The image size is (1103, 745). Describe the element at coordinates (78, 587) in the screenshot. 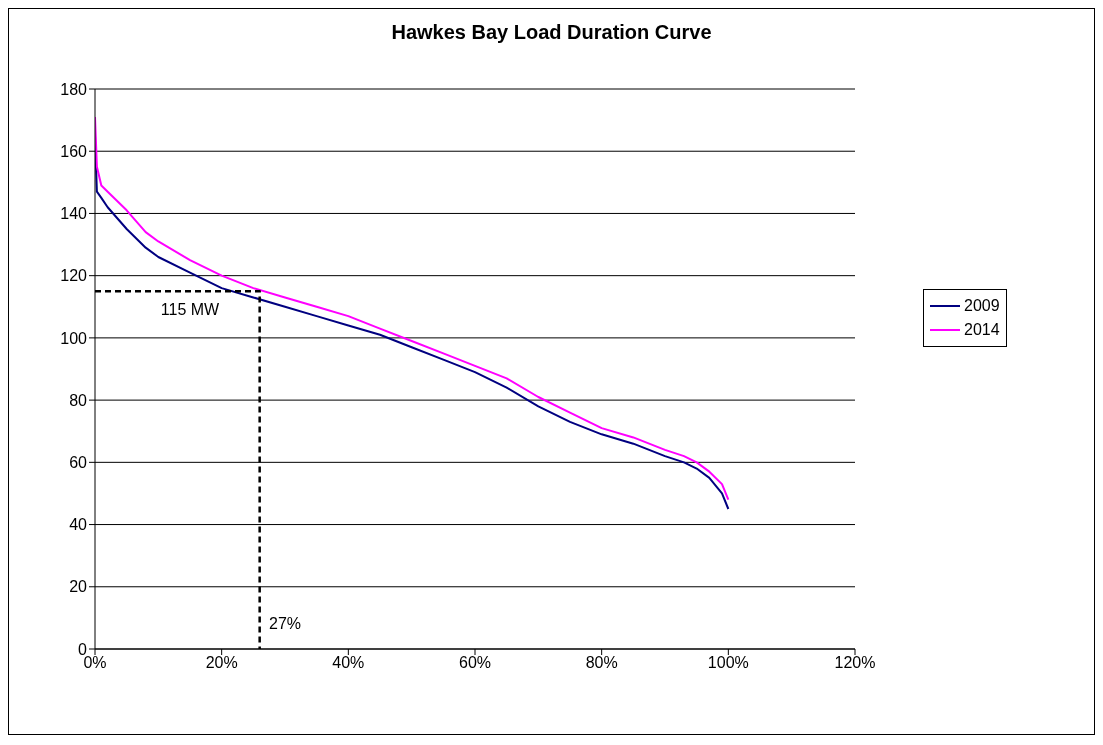

I see `y-tick-label: 20` at that location.